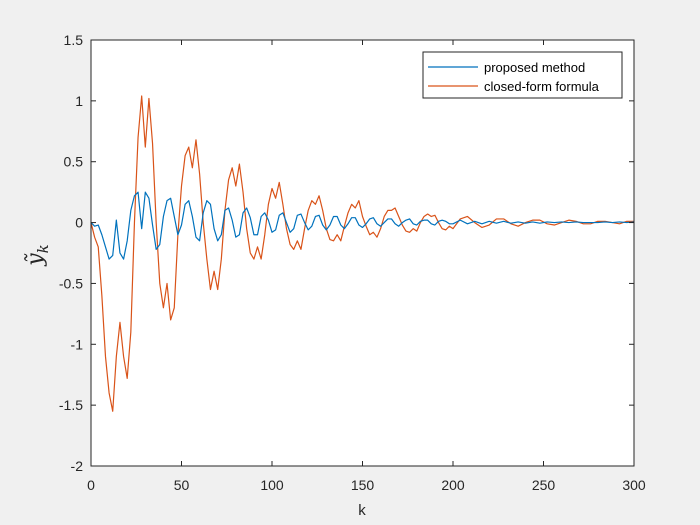 The image size is (700, 525). Describe the element at coordinates (77, 344) in the screenshot. I see `y-tick-label: -1` at that location.